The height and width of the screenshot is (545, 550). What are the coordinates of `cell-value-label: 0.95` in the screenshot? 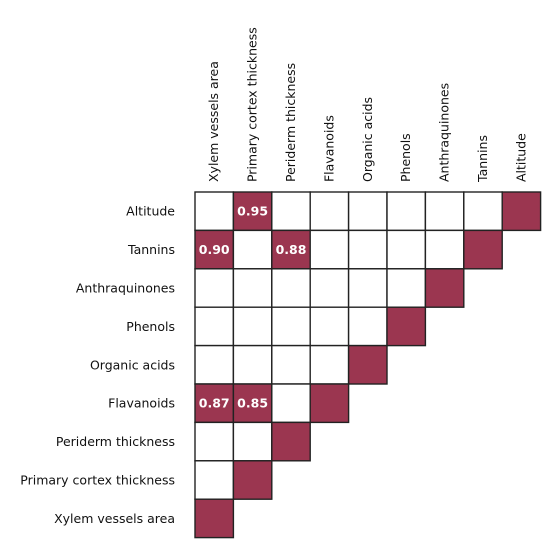 It's located at (252, 211).